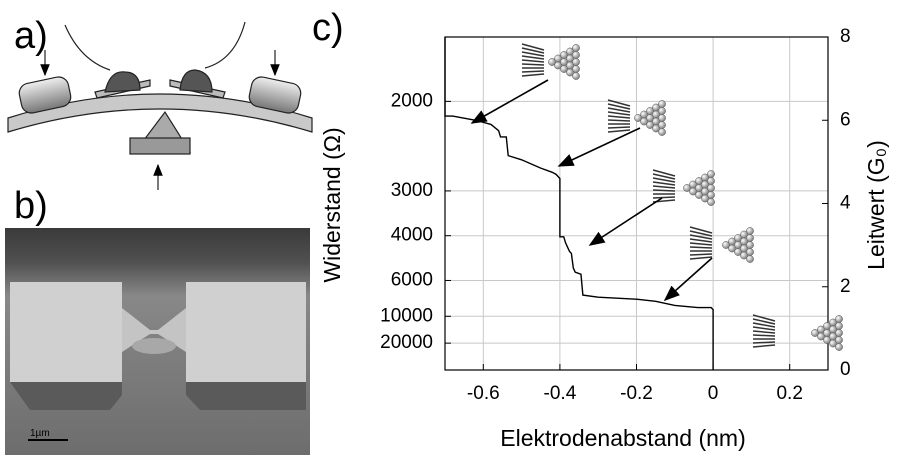 The image size is (908, 460). Describe the element at coordinates (412, 100) in the screenshot. I see `y-tick-label: 2000` at that location.